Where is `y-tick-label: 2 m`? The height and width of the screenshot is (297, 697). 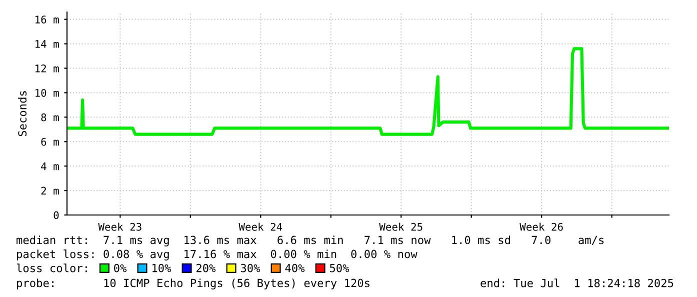
y-tick-label: 2 m is located at coordinates (50, 190).